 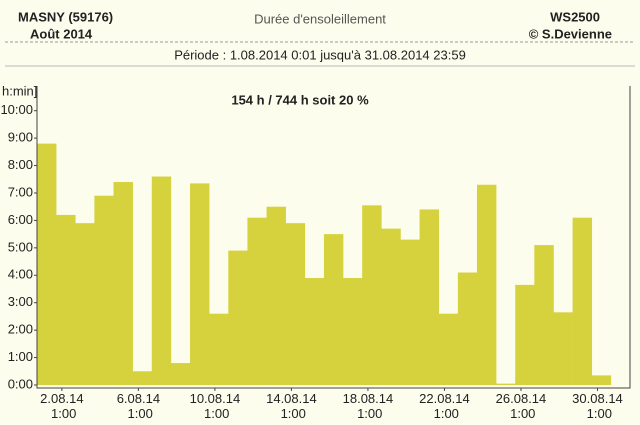 What do you see at coordinates (575, 16) in the screenshot?
I see `device: WS2500` at bounding box center [575, 16].